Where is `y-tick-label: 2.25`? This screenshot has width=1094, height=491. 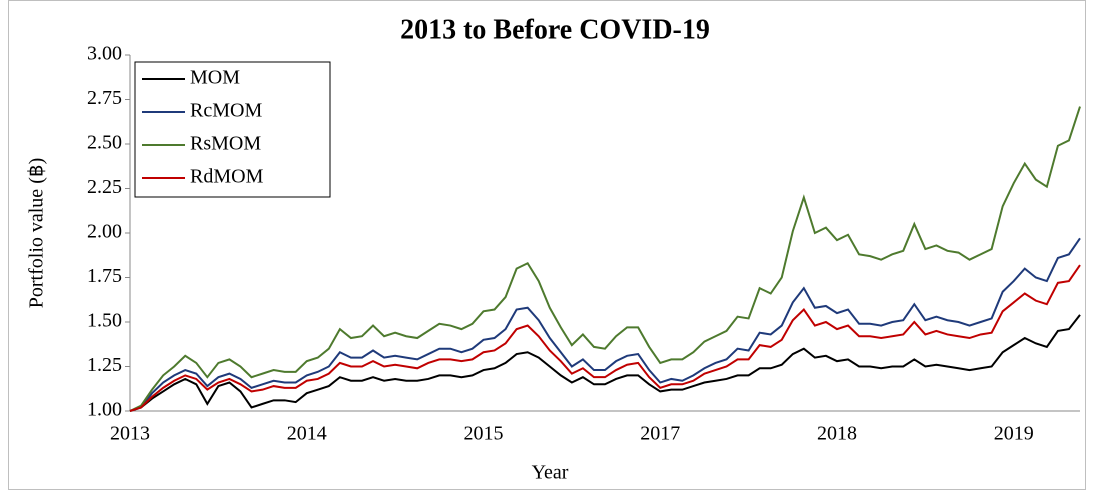
y-tick-label: 2.25 is located at coordinates (104, 187).